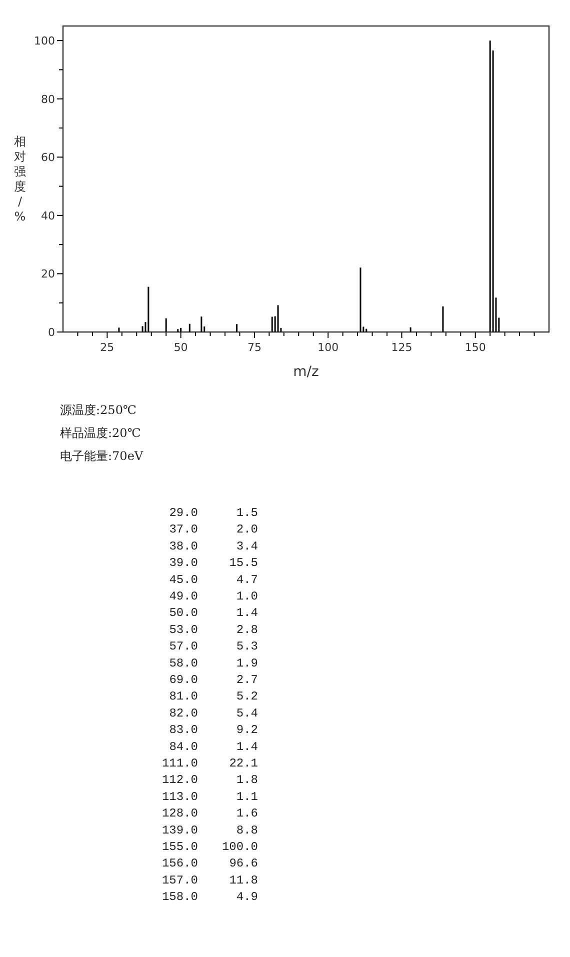 The height and width of the screenshot is (957, 570). Describe the element at coordinates (183, 613) in the screenshot. I see `text: 50.0` at that location.